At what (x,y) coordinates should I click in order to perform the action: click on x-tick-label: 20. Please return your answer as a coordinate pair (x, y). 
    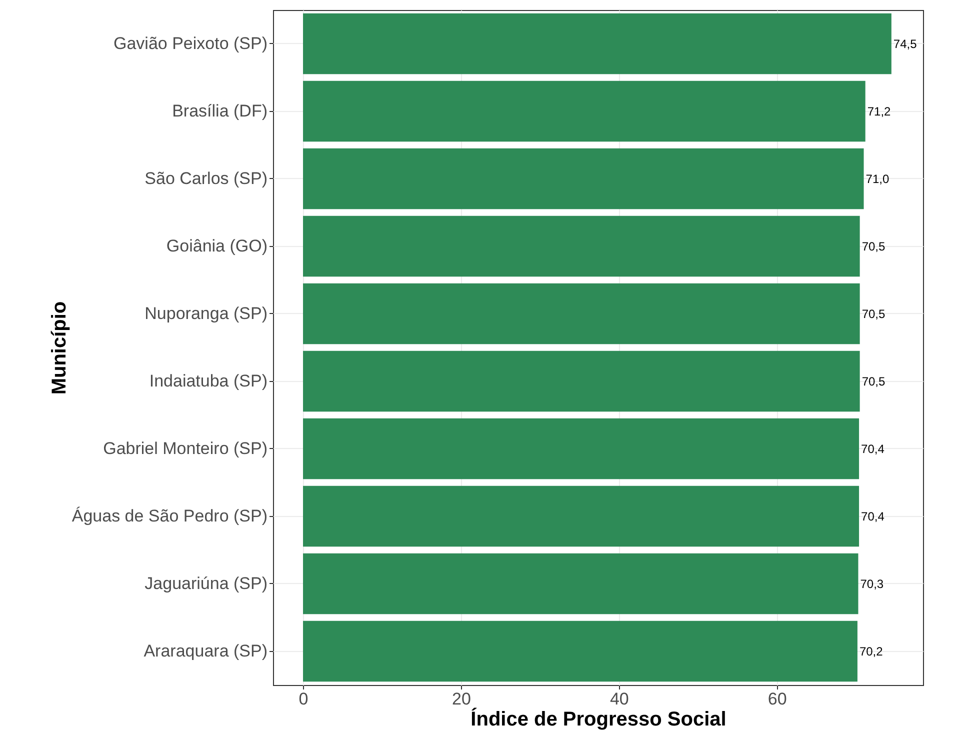
    Looking at the image, I should click on (461, 699).